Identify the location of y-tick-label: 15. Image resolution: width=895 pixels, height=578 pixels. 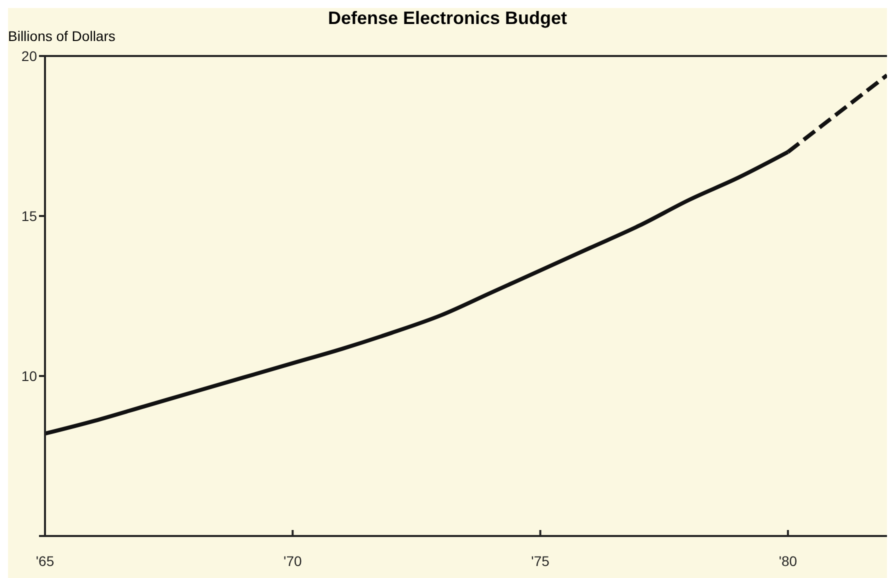
(29, 216).